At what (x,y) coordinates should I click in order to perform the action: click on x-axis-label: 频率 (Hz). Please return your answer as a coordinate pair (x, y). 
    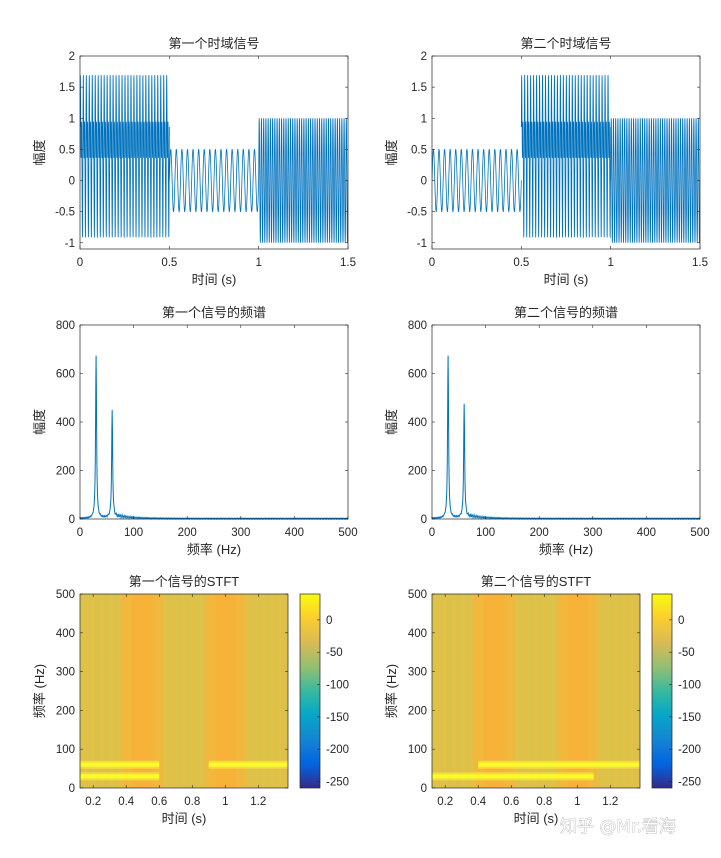
    Looking at the image, I should click on (566, 549).